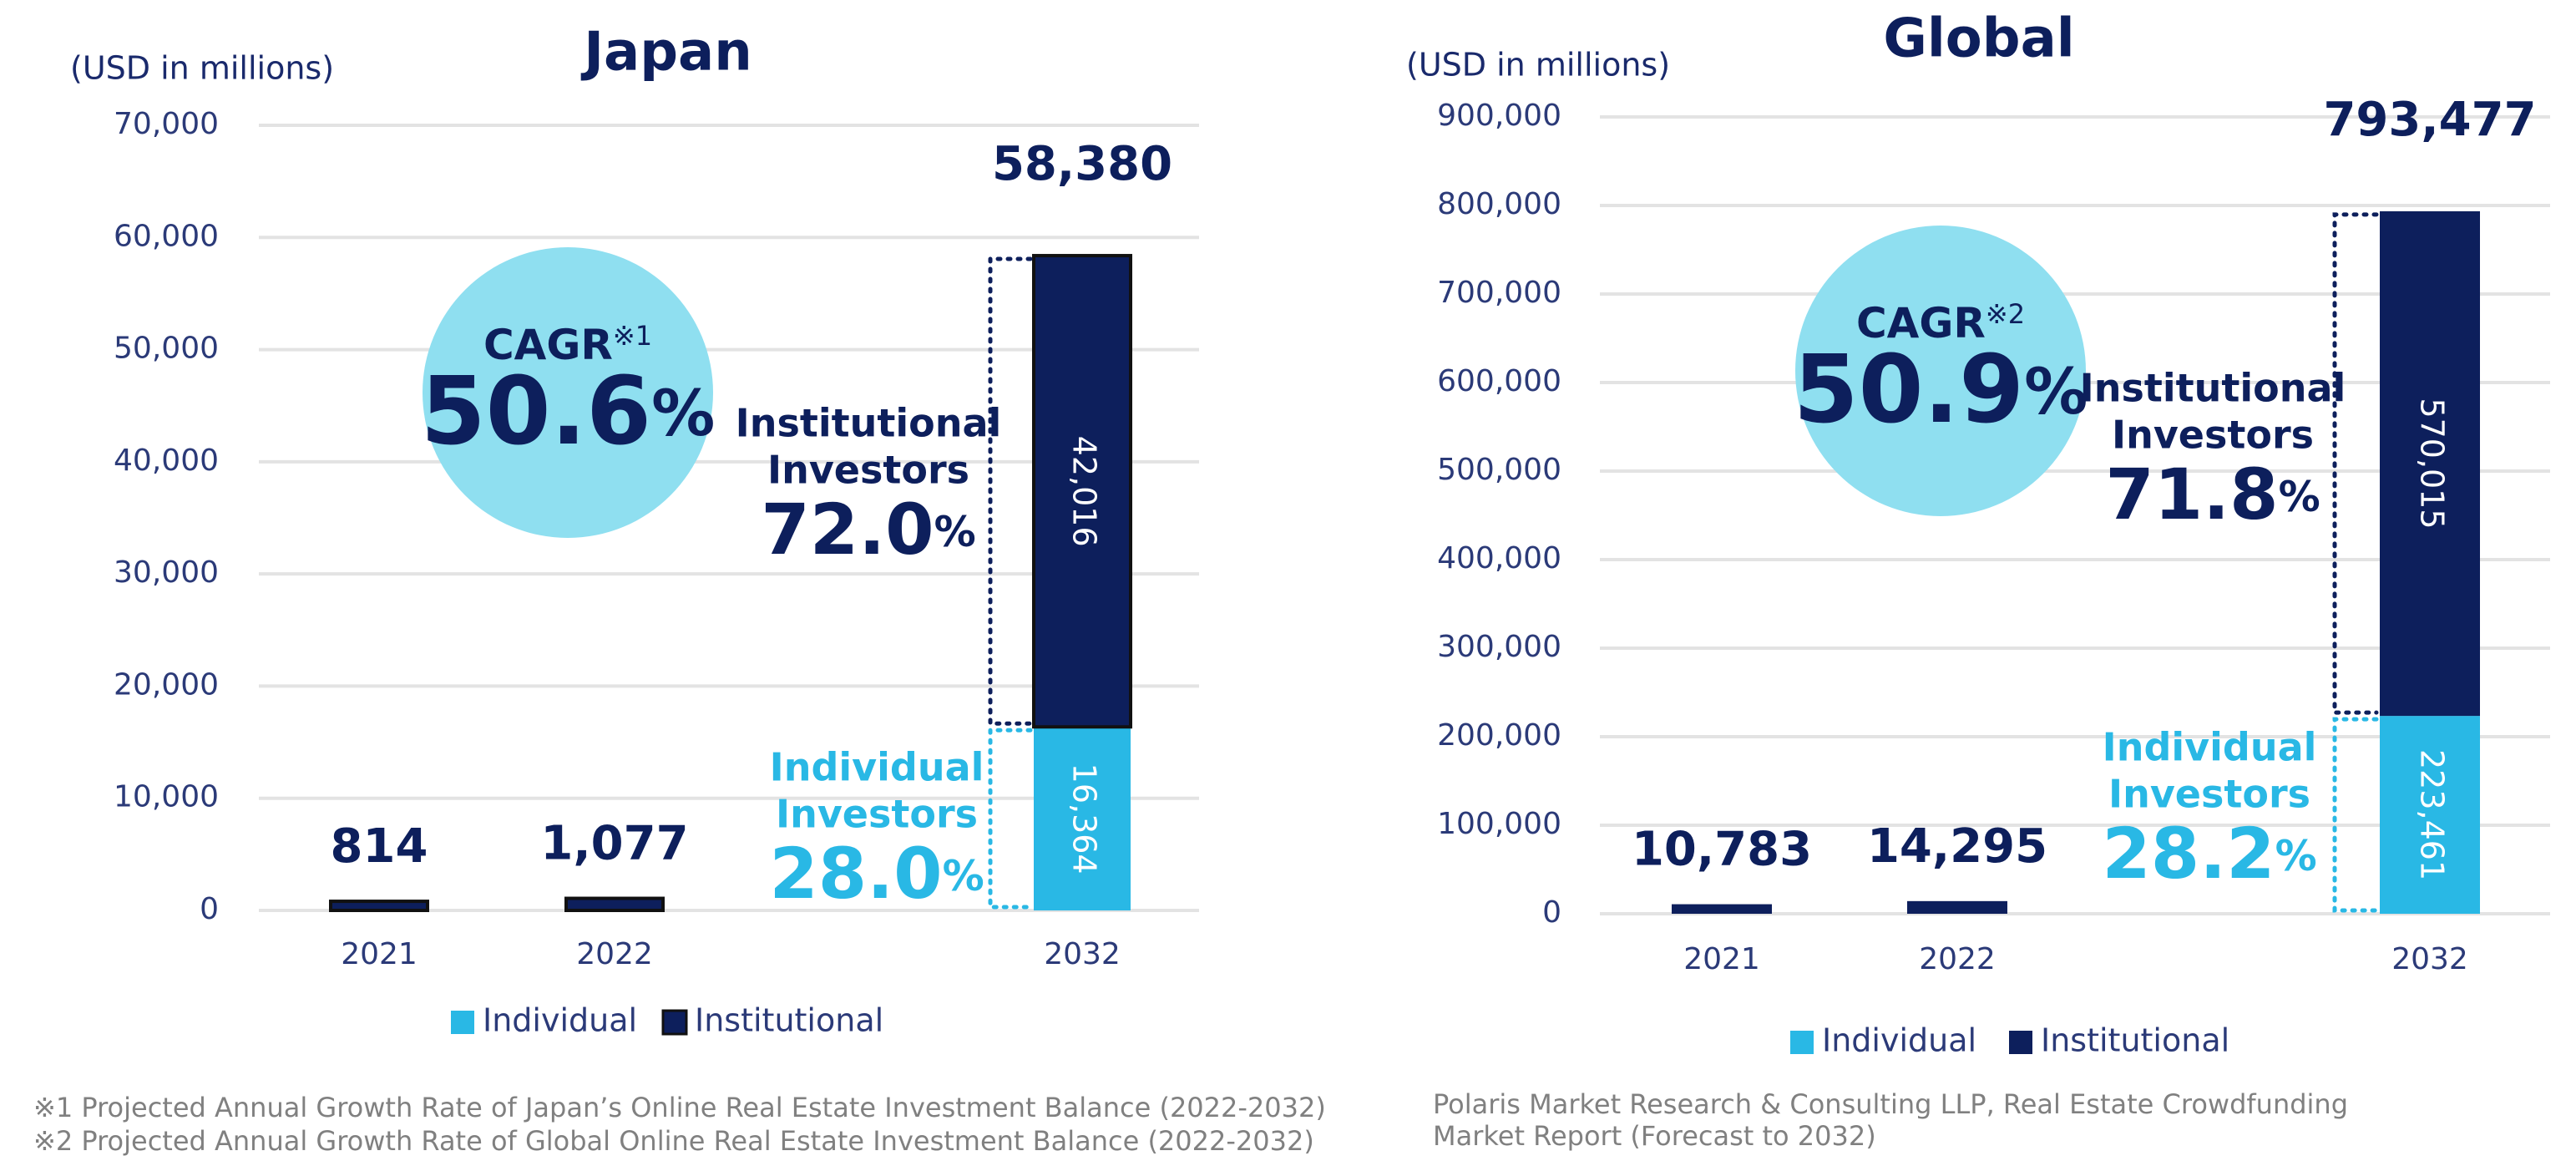  Describe the element at coordinates (1499, 293) in the screenshot. I see `y-tick-label: 700,000` at that location.